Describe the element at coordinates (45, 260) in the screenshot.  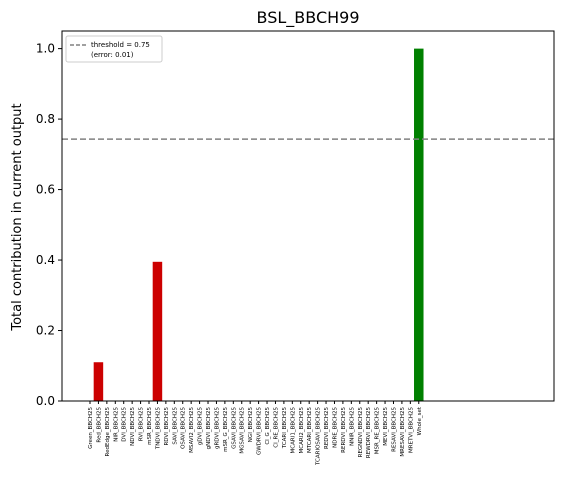
I see `y-tick-label: 0.4` at that location.